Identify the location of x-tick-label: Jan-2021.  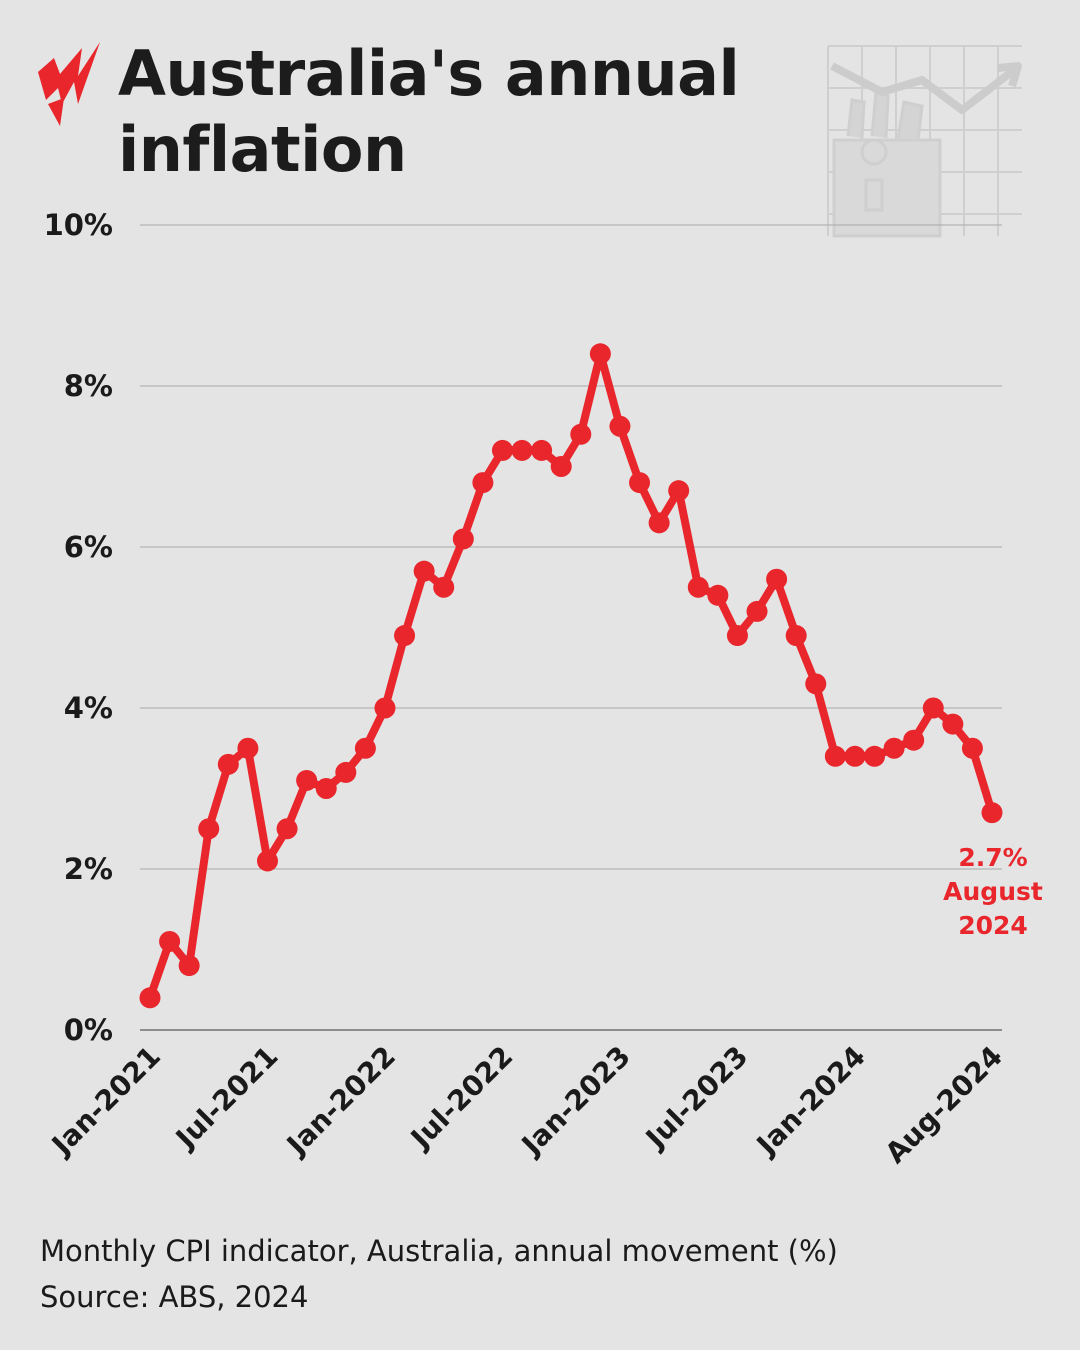
(105, 1101).